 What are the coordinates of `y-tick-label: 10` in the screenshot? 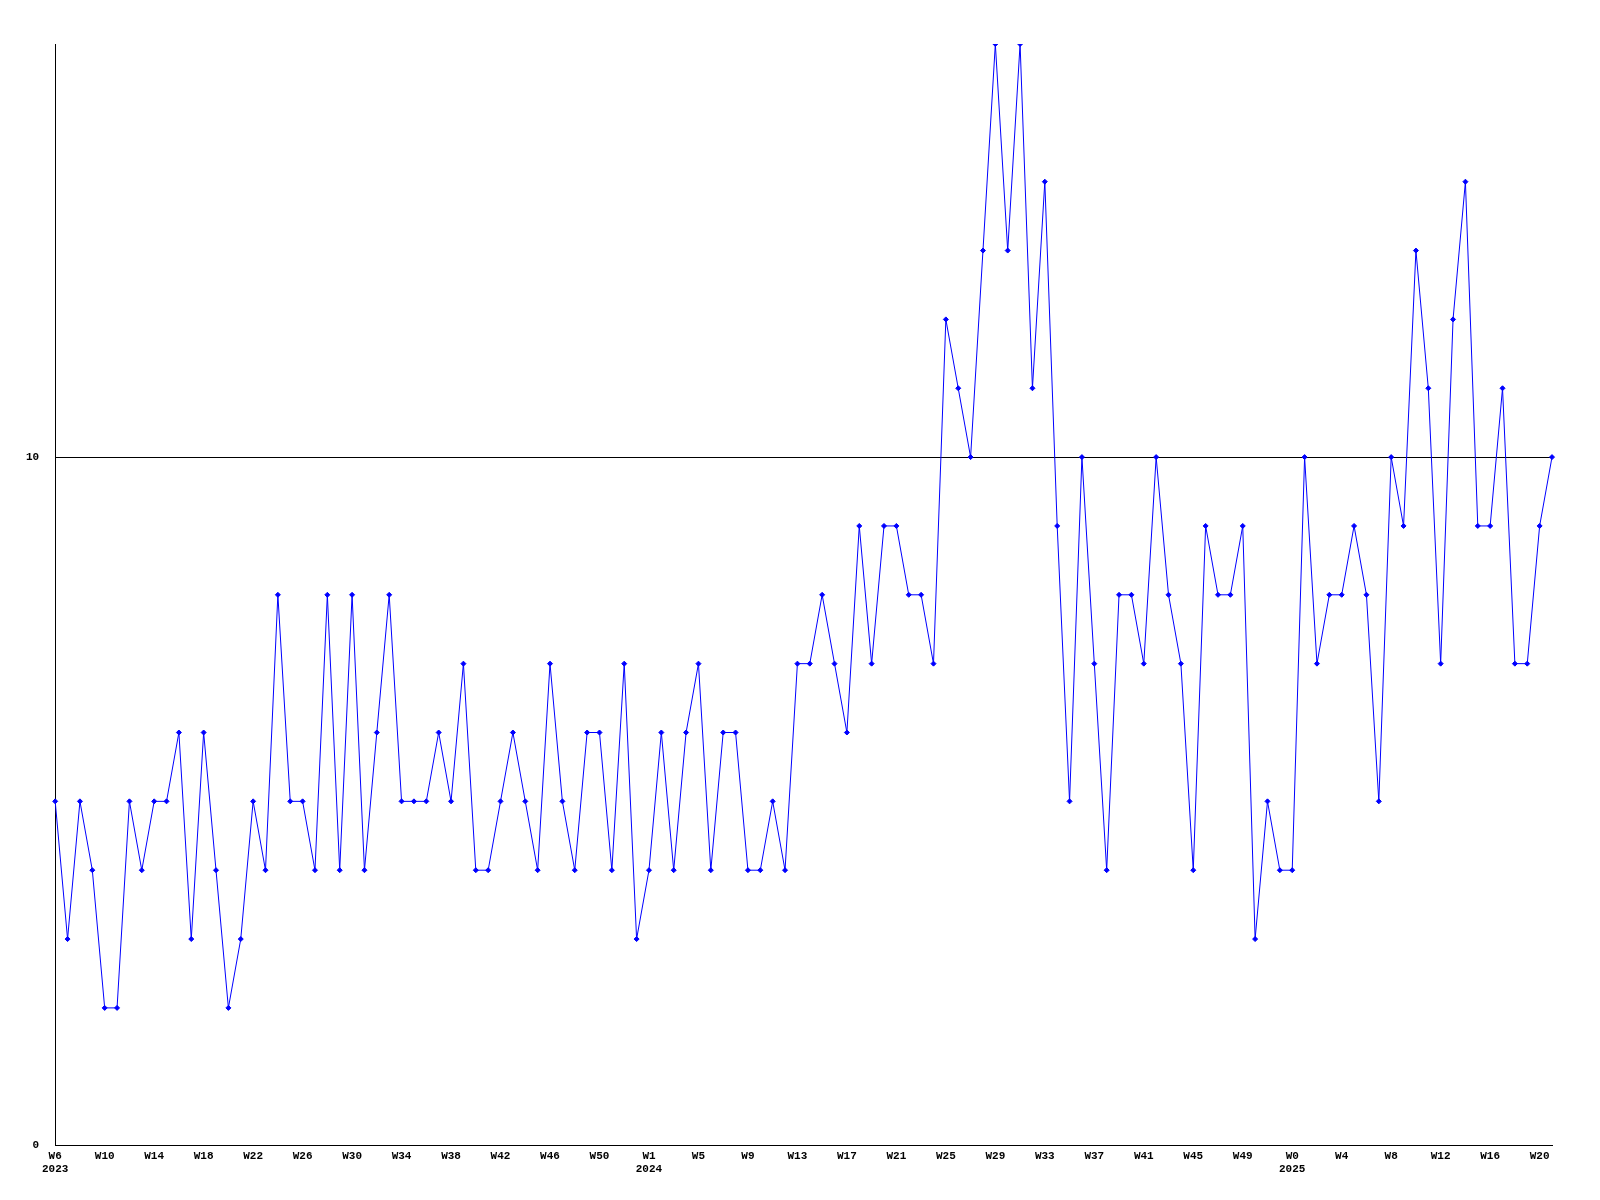 It's located at (33, 456).